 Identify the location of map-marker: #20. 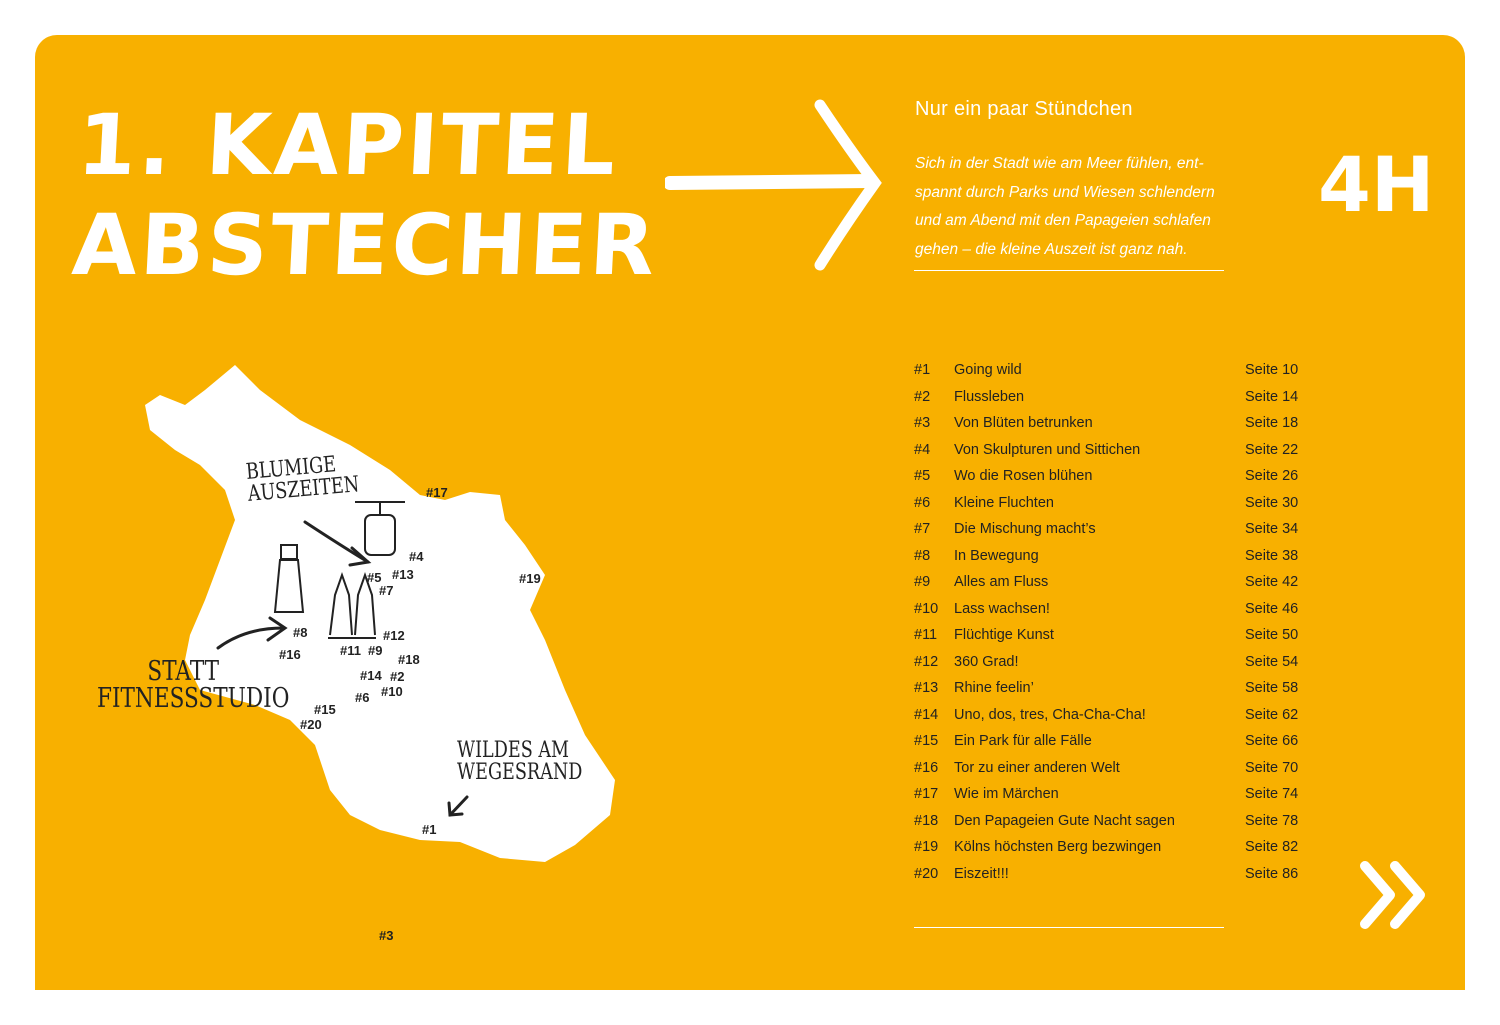
(311, 724).